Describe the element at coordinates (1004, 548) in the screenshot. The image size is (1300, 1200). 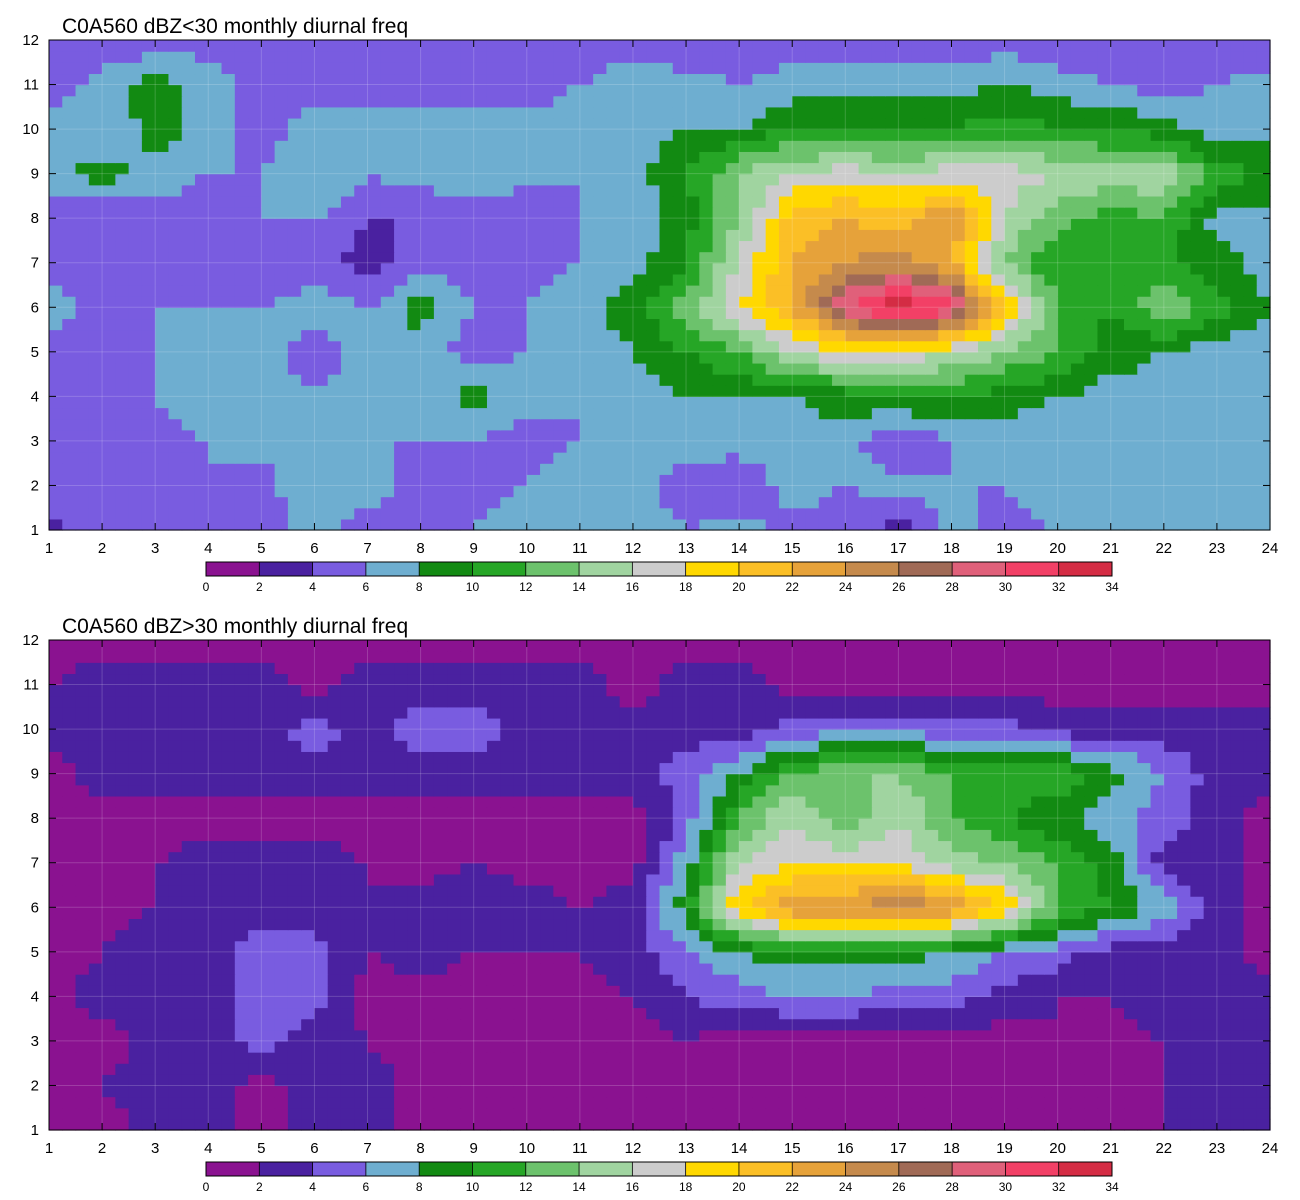
I see `x-tick-label: 19` at that location.